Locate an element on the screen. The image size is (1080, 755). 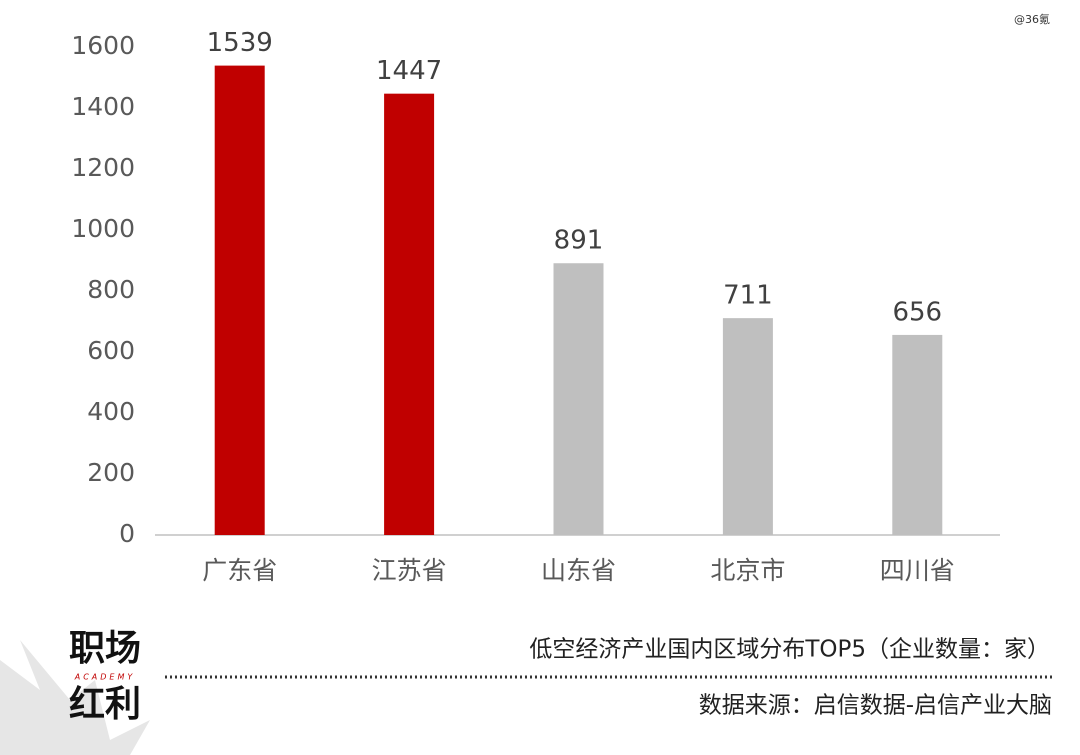
watermark: @36氪 is located at coordinates (1032, 19).